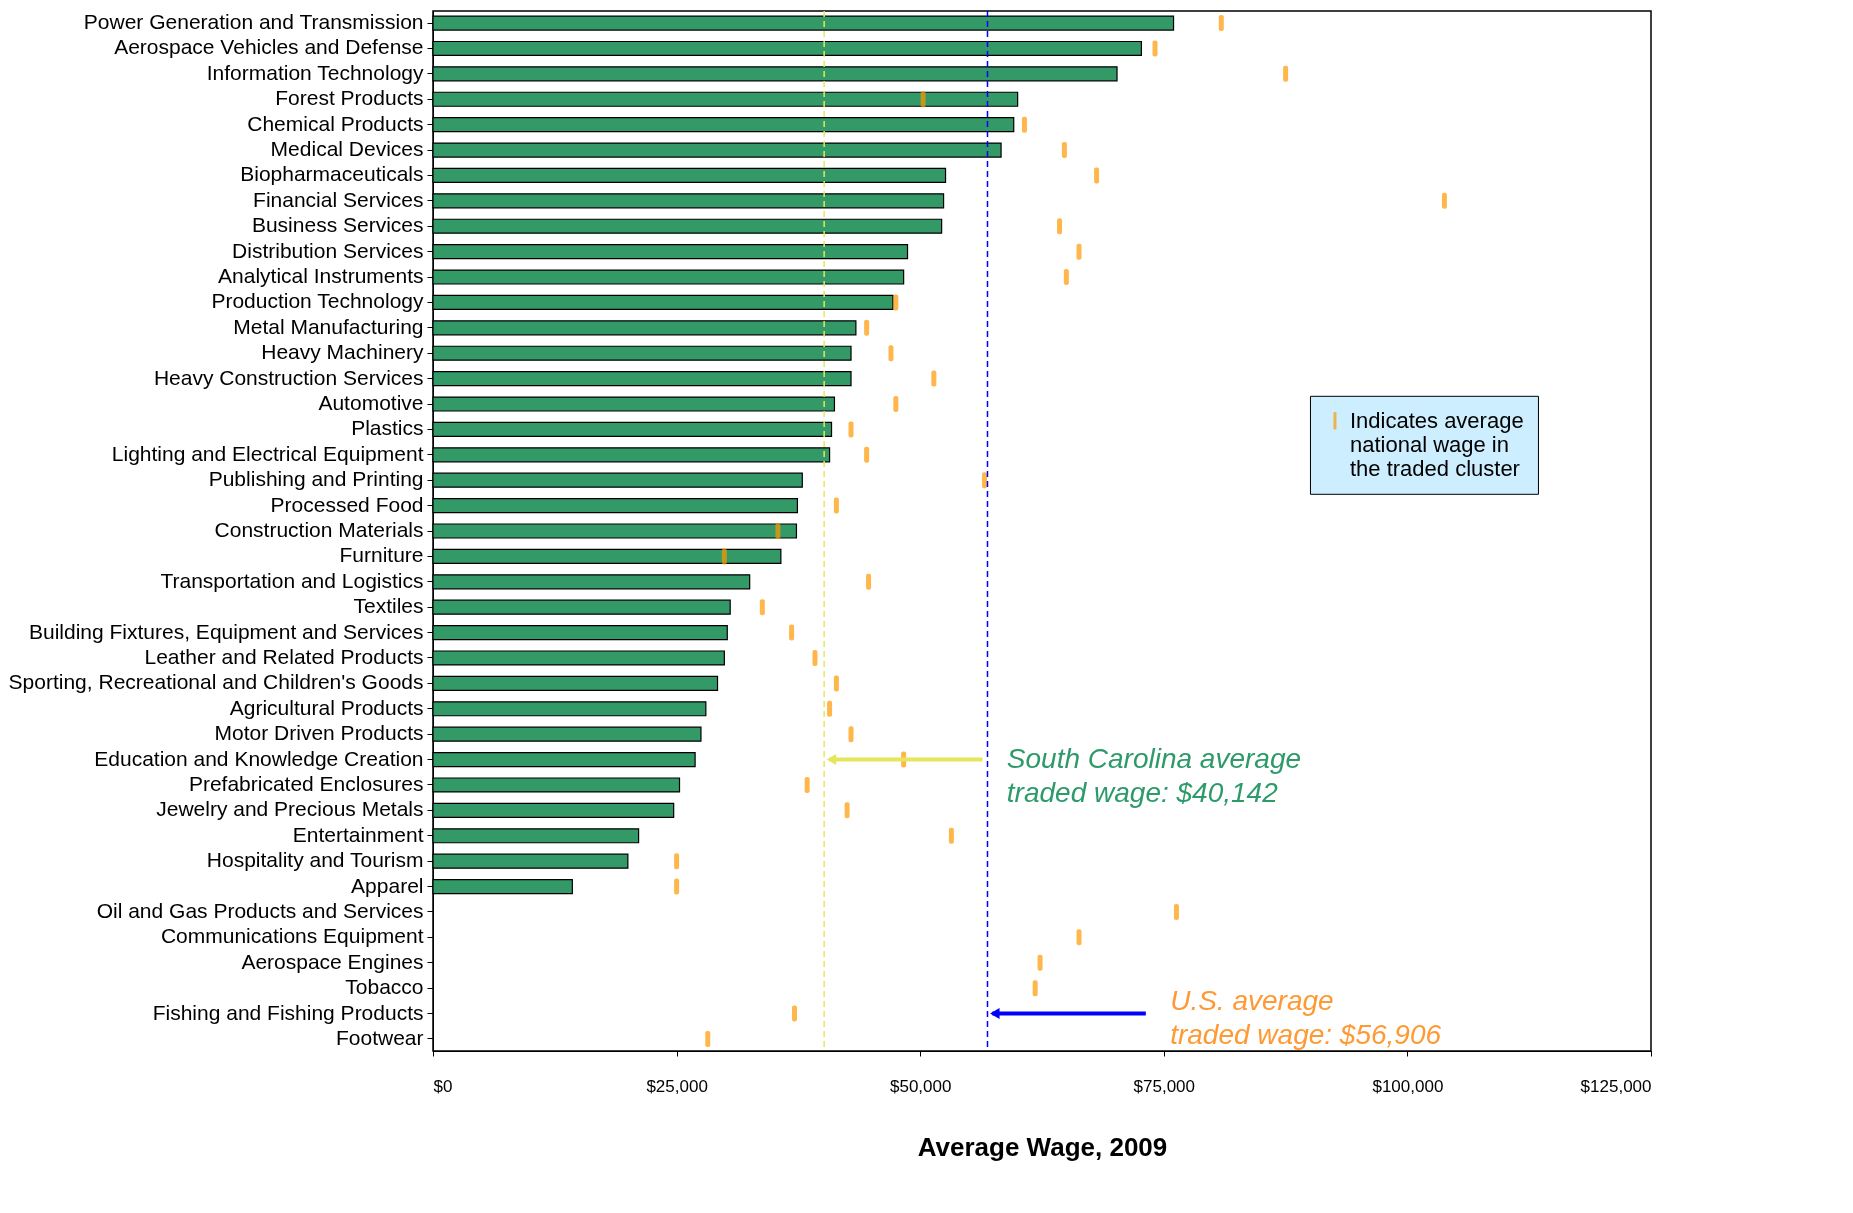 The height and width of the screenshot is (1213, 1853). What do you see at coordinates (326, 707) in the screenshot?
I see `y-tick-label: Agricultural Products` at bounding box center [326, 707].